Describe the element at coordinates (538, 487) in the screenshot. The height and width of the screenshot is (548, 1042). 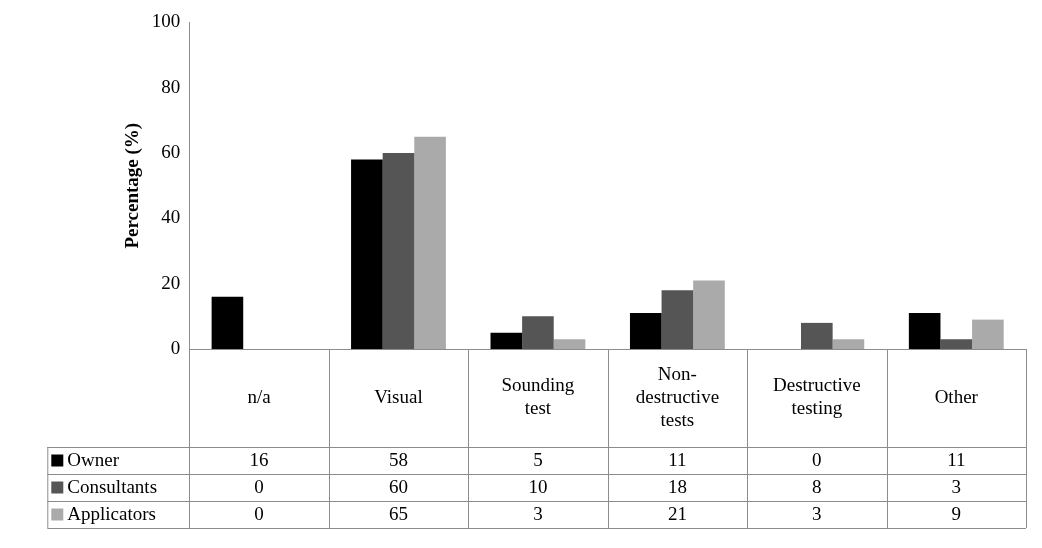
I see `data-label: 10` at that location.